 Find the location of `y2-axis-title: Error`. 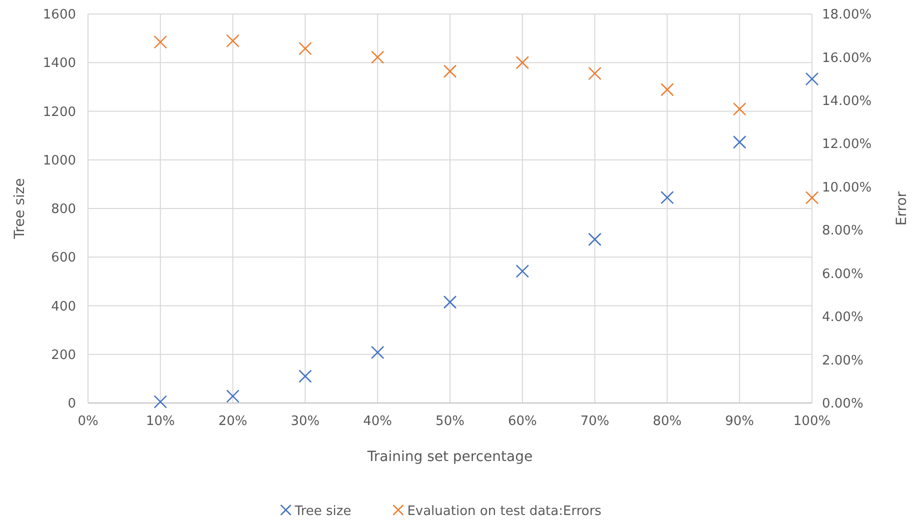

y2-axis-title: Error is located at coordinates (902, 208).